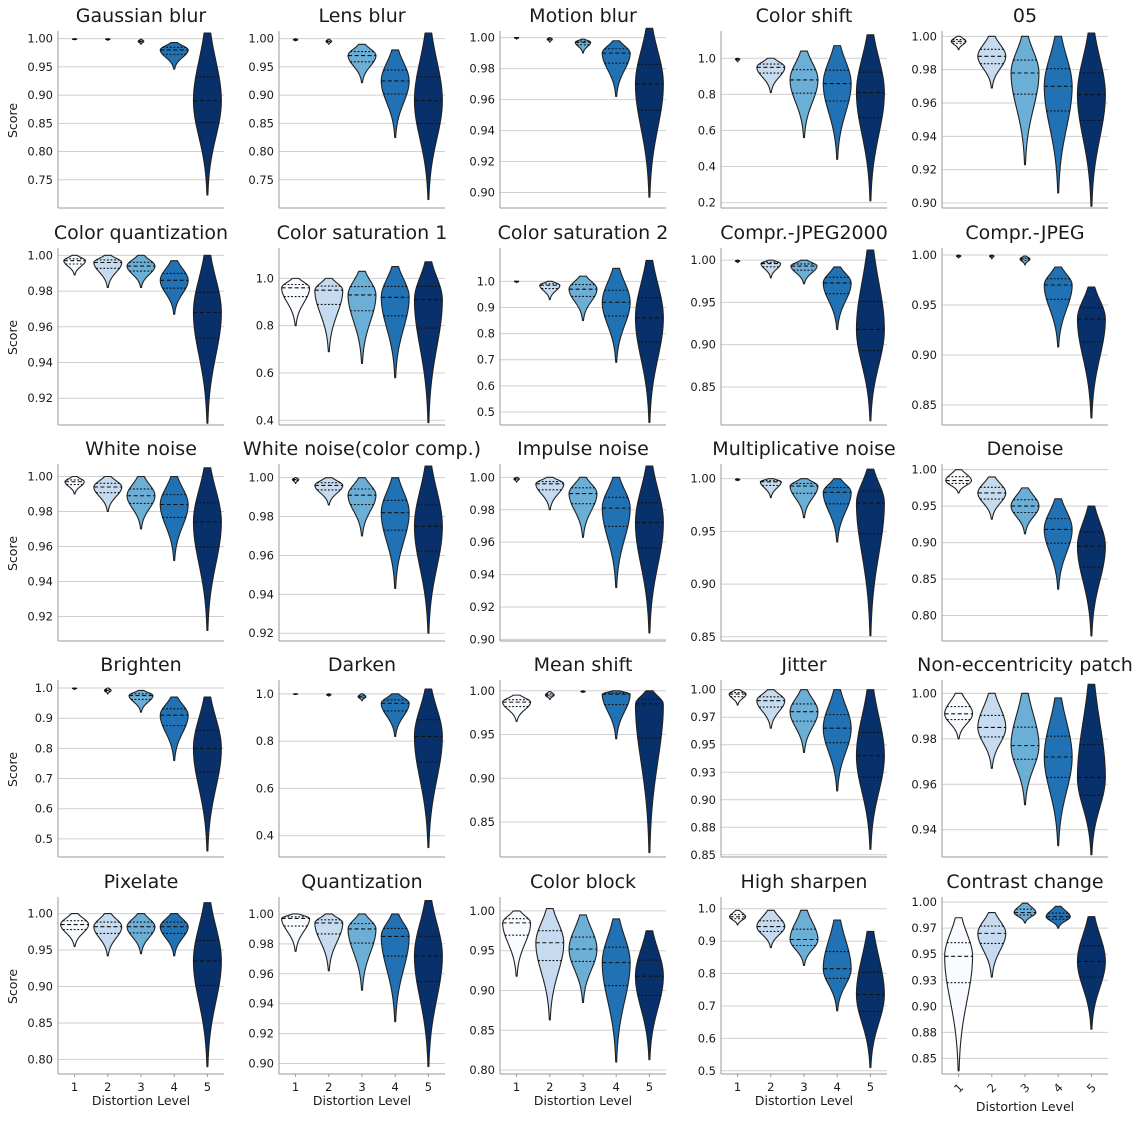 This screenshot has width=1141, height=1122. Describe the element at coordinates (362, 449) in the screenshot. I see `panel-title: White noise(color comp.)` at that location.